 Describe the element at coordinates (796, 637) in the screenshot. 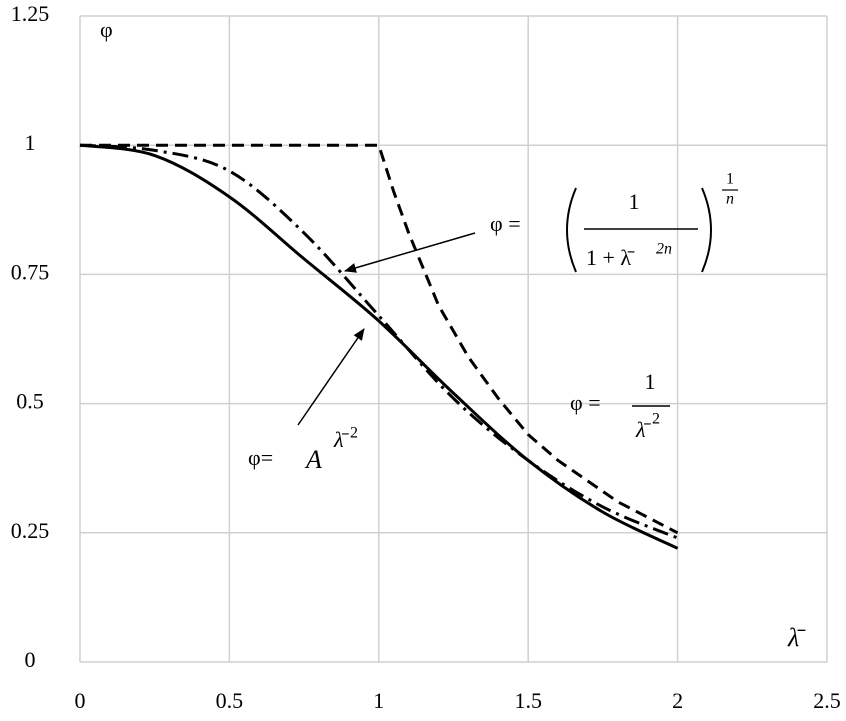

I see `x-axis-label: λ̄` at that location.